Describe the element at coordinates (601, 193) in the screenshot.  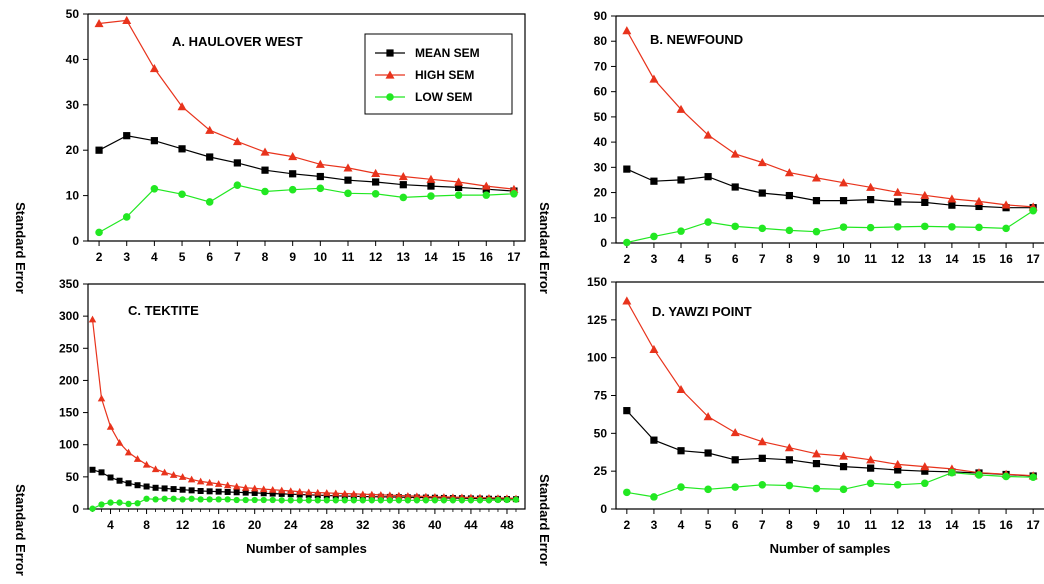
I see `y-tick-label: 20` at that location.